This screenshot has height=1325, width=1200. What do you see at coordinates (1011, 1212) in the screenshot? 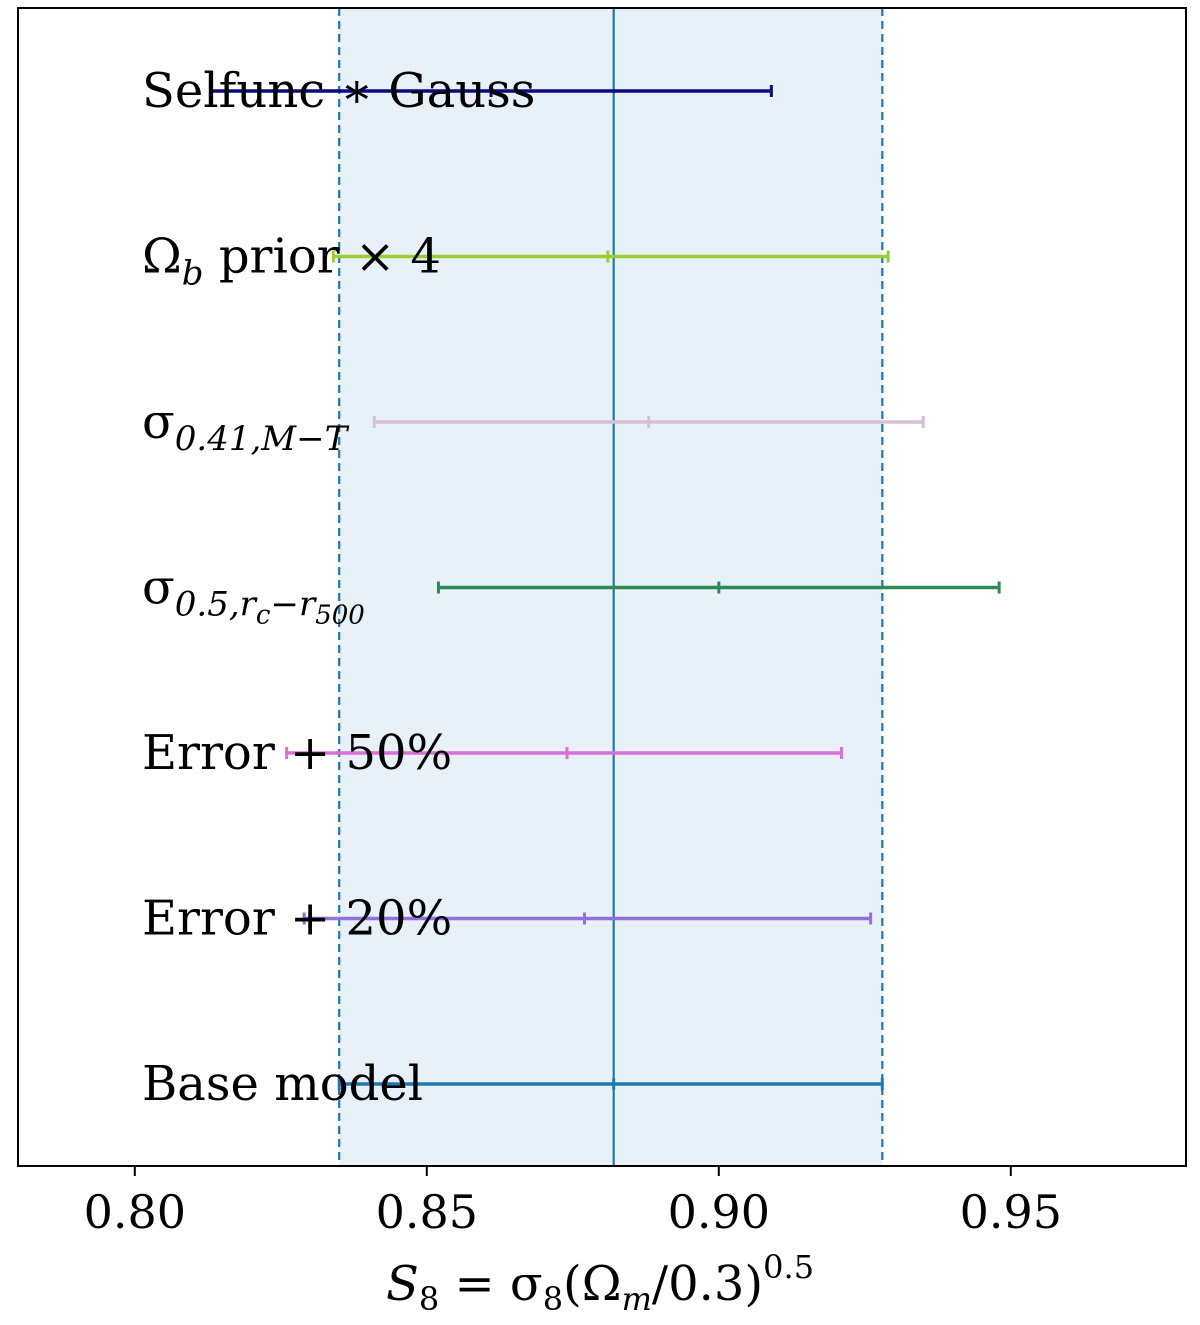
I see `x-tick-label-3: 0.95` at bounding box center [1011, 1212].